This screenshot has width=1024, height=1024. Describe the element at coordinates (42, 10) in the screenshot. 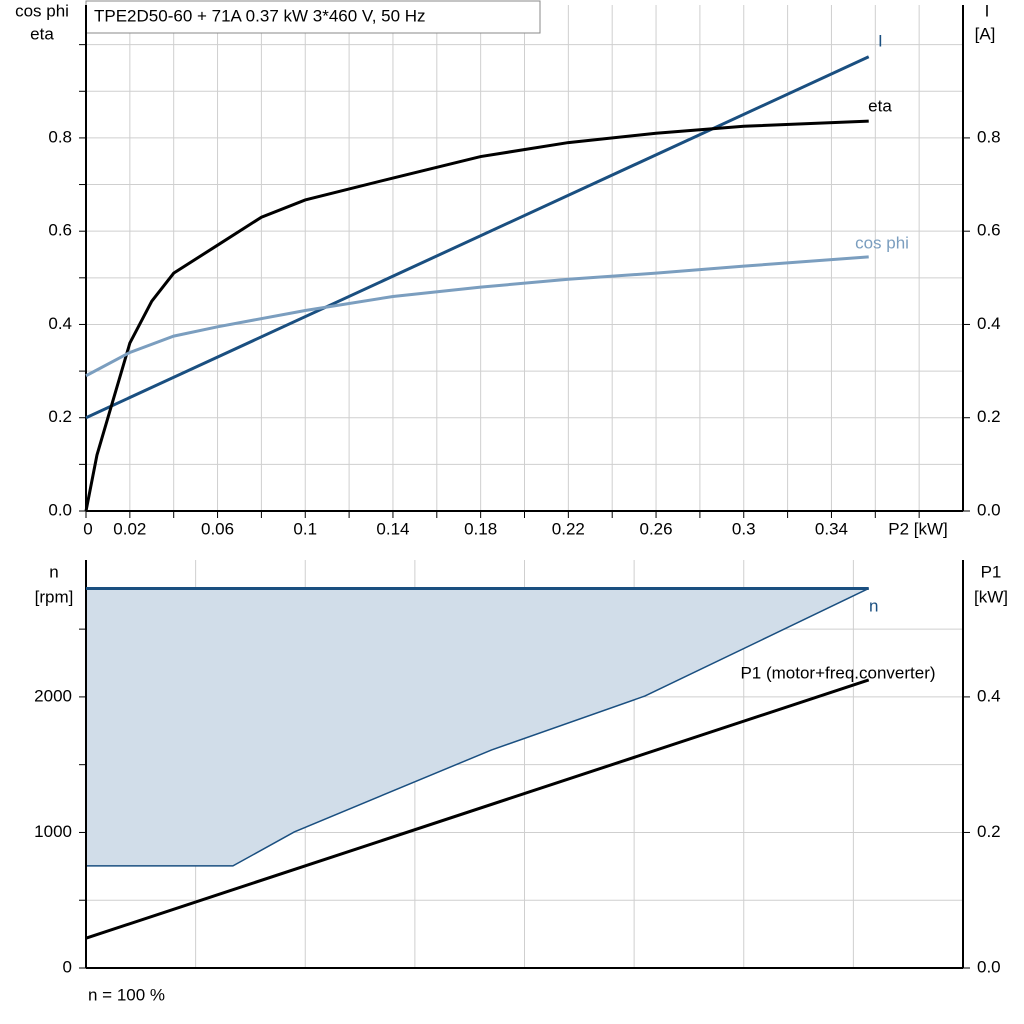

I see `y-axis-label: cos phi` at that location.